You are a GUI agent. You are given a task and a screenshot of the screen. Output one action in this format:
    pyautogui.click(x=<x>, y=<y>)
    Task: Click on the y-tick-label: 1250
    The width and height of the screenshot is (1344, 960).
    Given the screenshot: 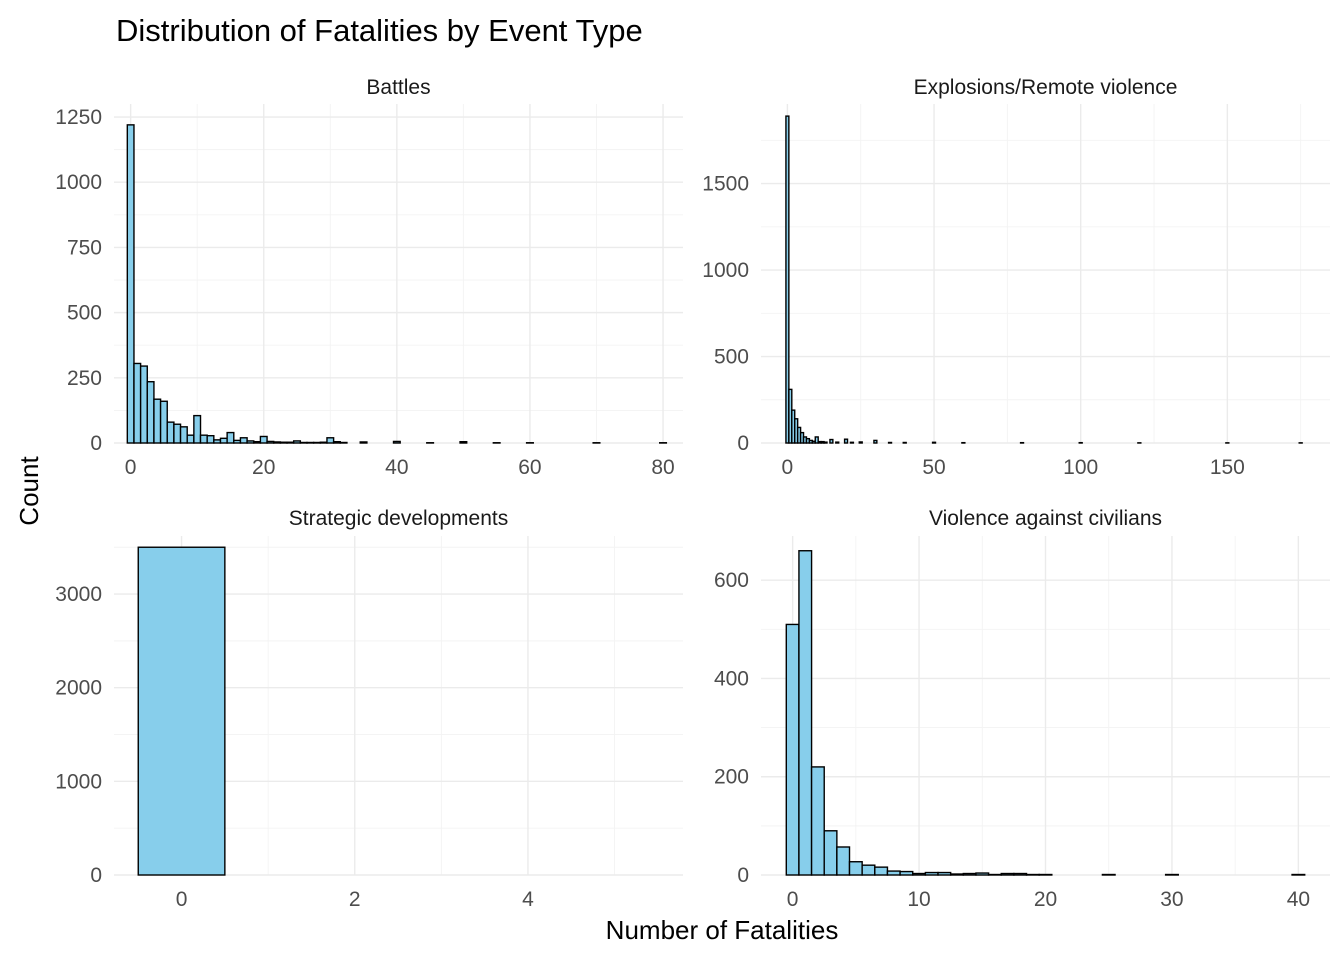 What is the action you would take?
    pyautogui.click(x=78, y=117)
    